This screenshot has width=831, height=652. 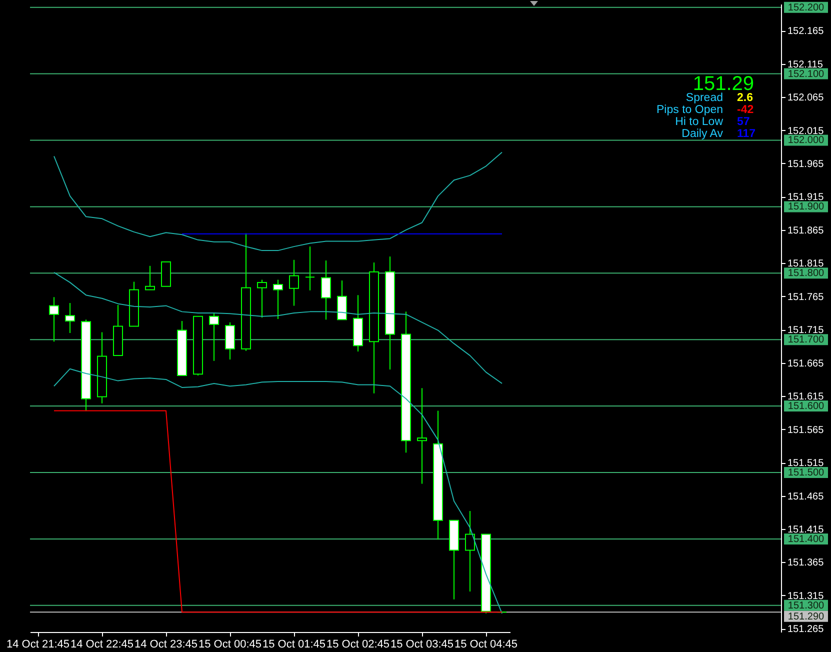 I want to click on y-tick-label: 151.465, so click(x=806, y=496).